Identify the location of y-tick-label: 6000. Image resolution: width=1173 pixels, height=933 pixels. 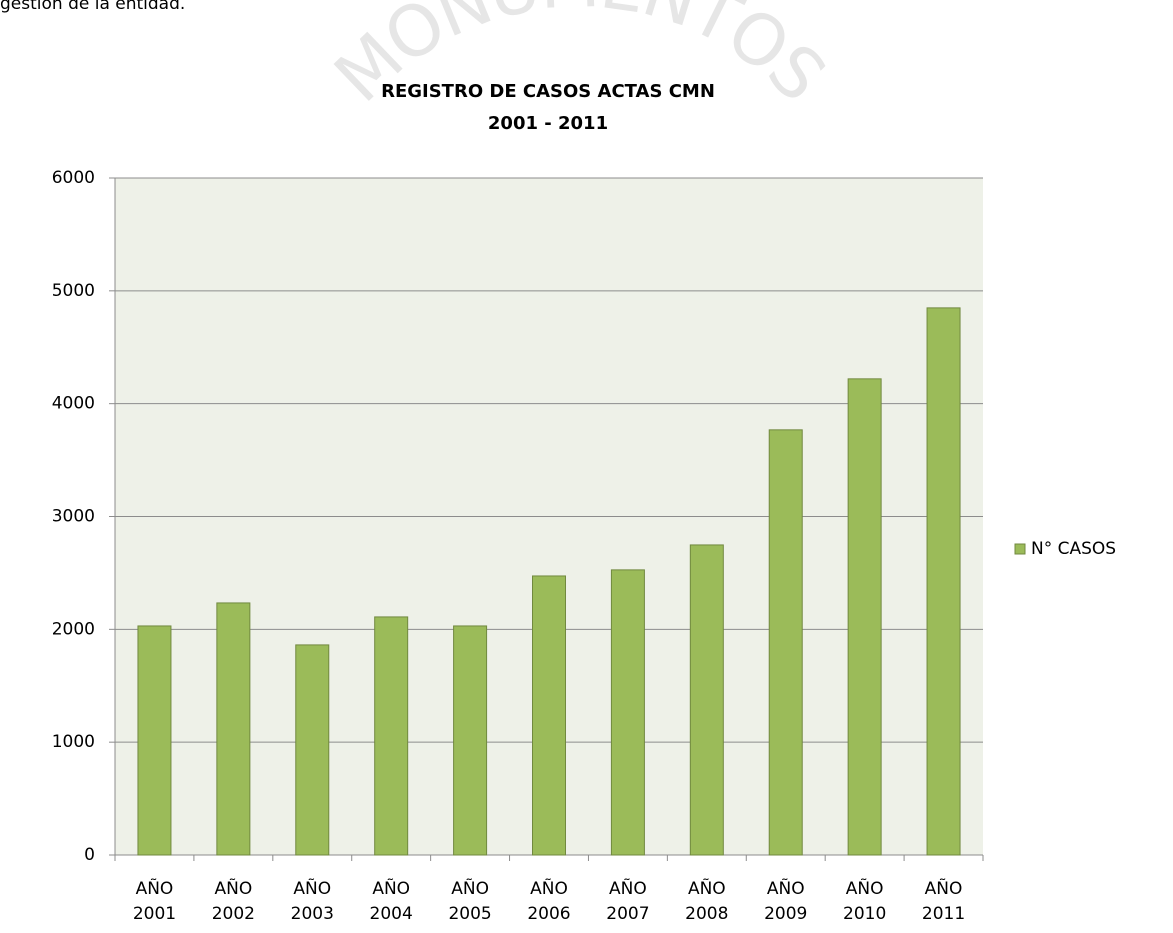
(73, 178).